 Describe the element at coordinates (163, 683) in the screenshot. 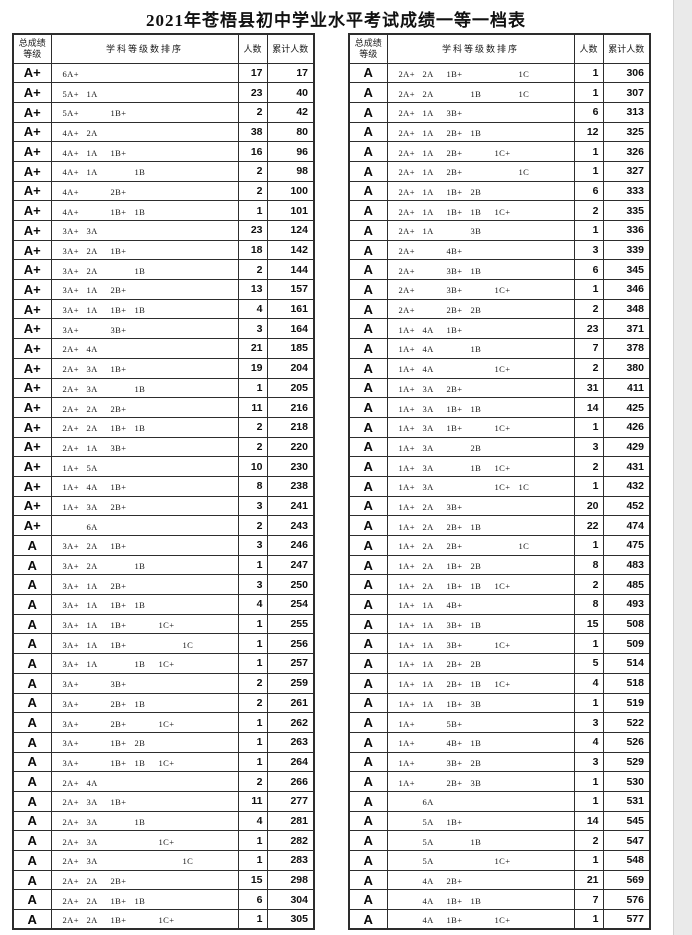

I see `table-row: A 3A+ 3B+ 2 259` at that location.